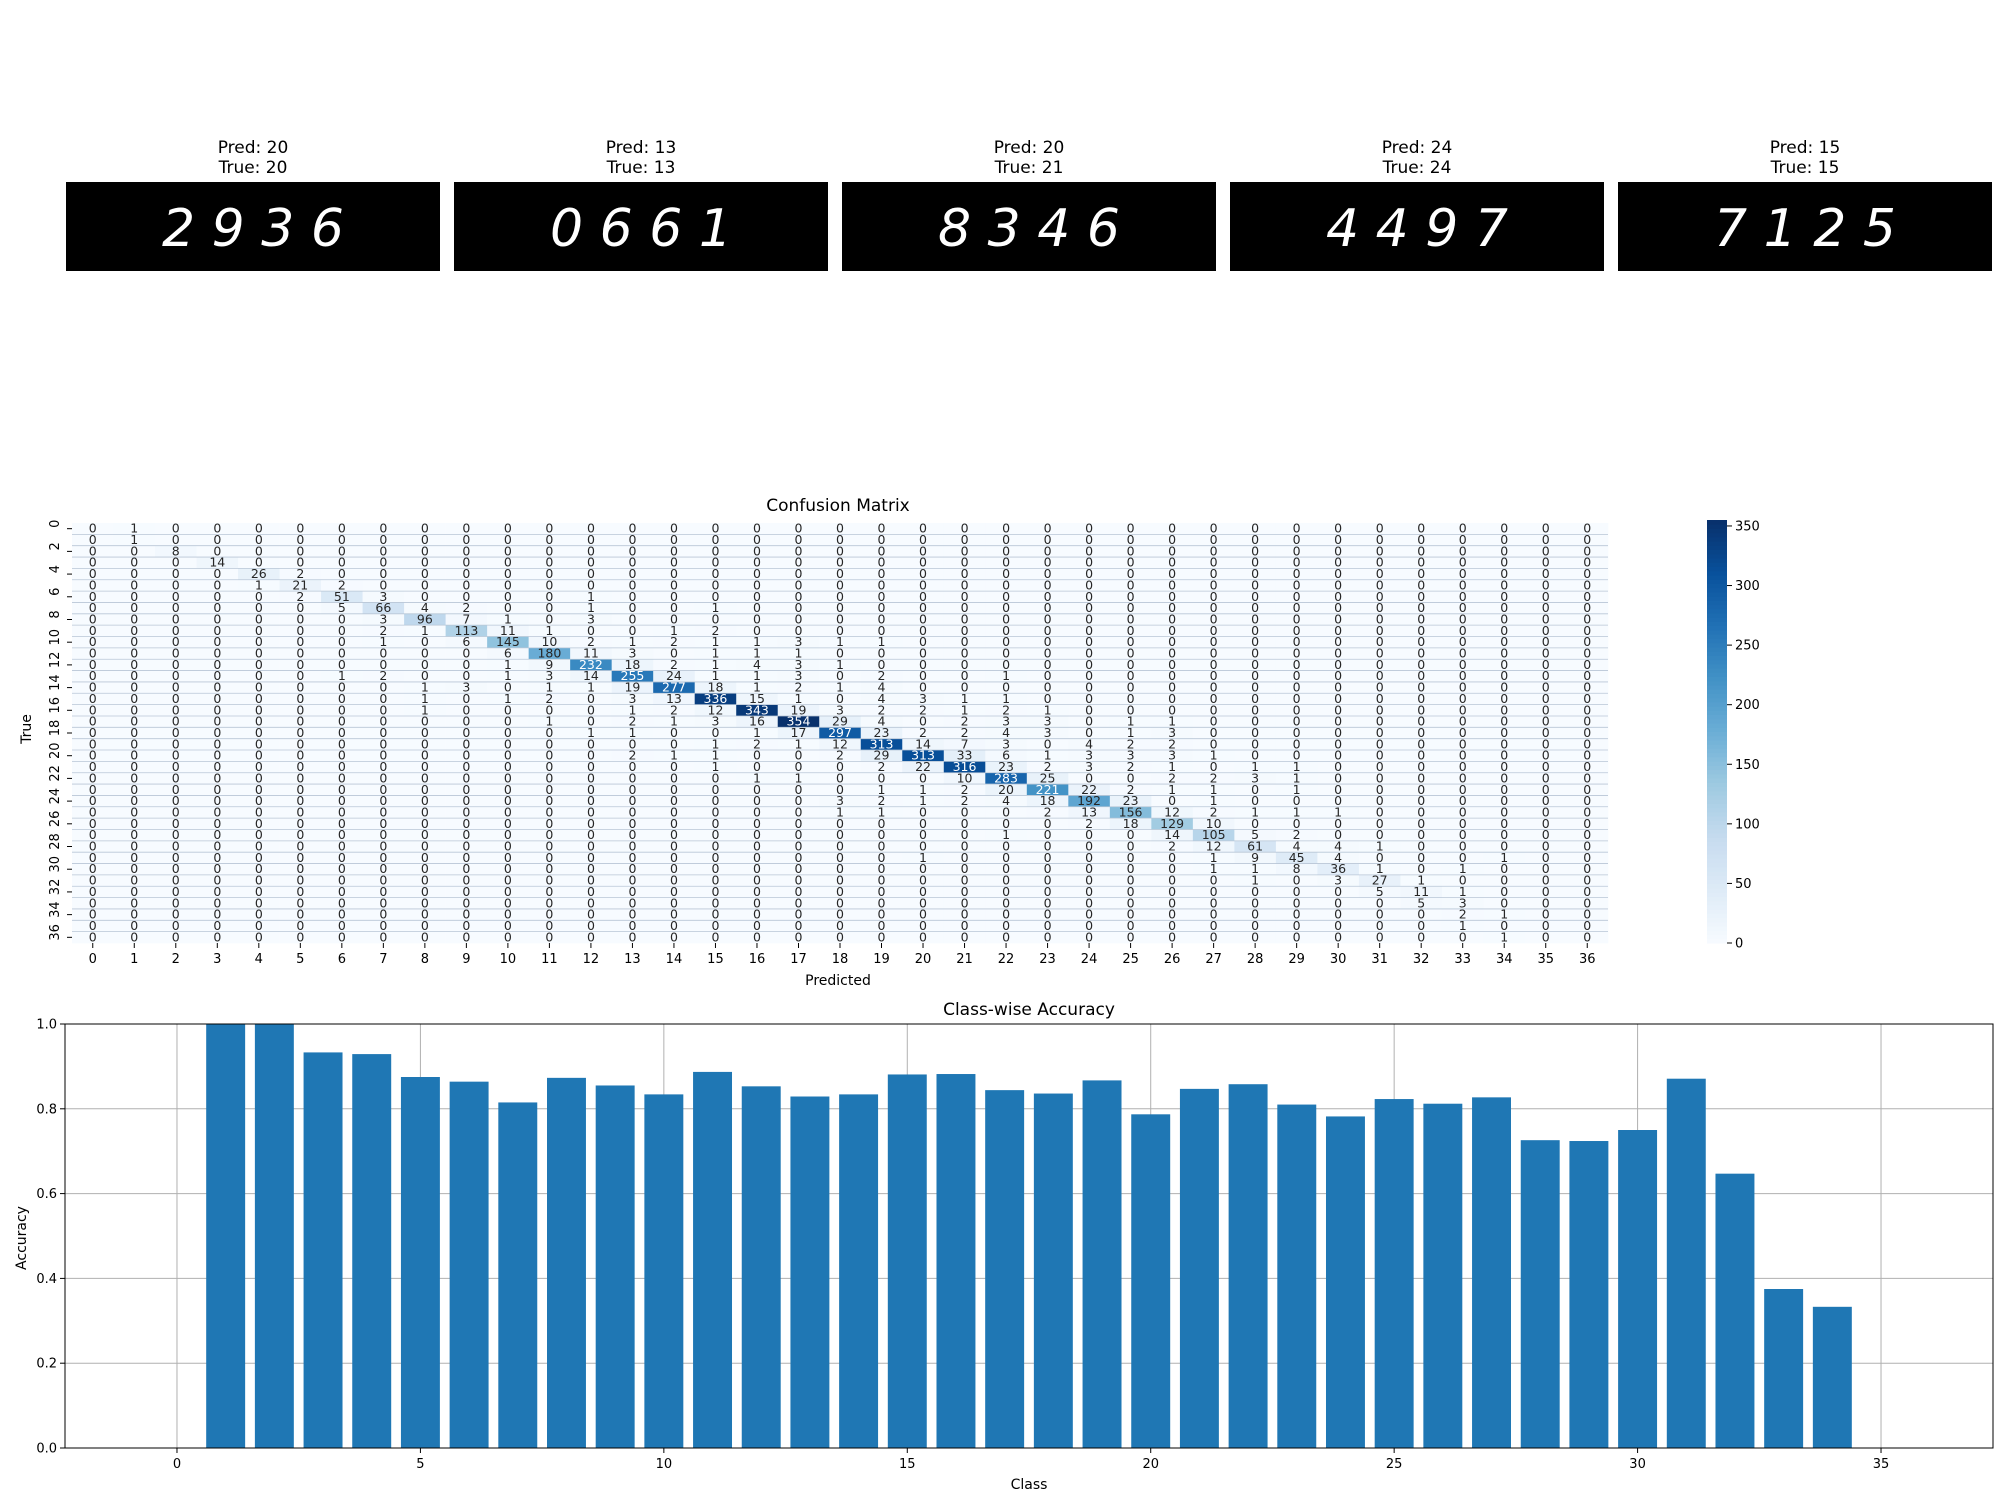  What do you see at coordinates (1717, 645) in the screenshot?
I see `colorbar-segment` at bounding box center [1717, 645].